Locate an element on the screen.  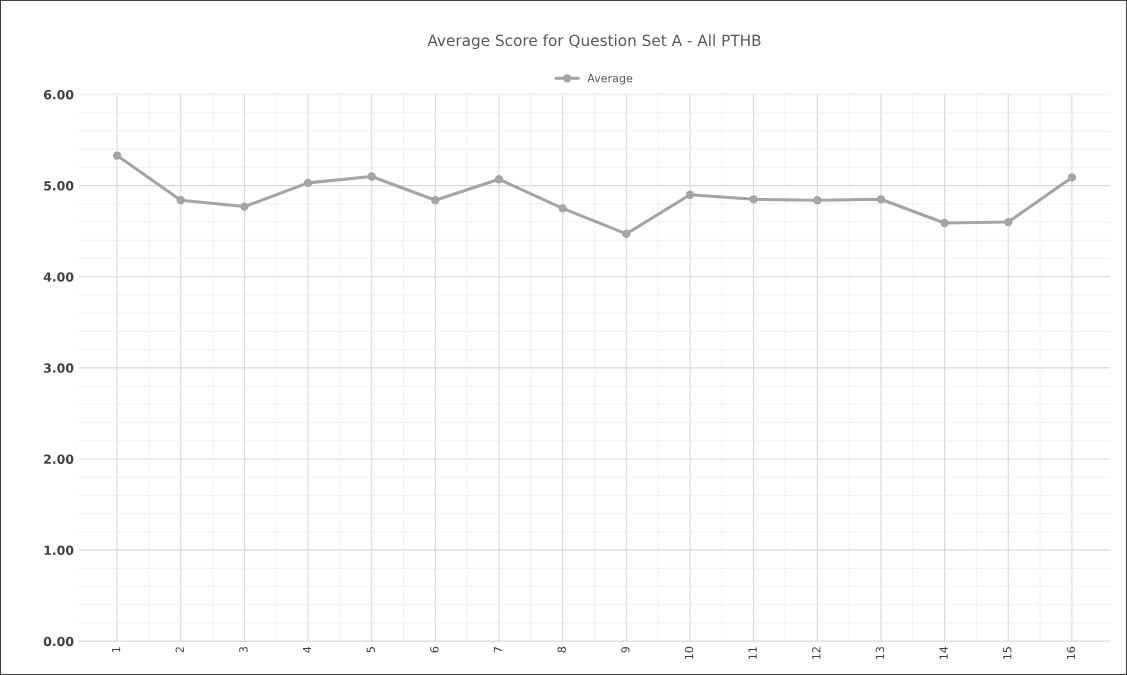
x-tick-label: 9 is located at coordinates (625, 649).